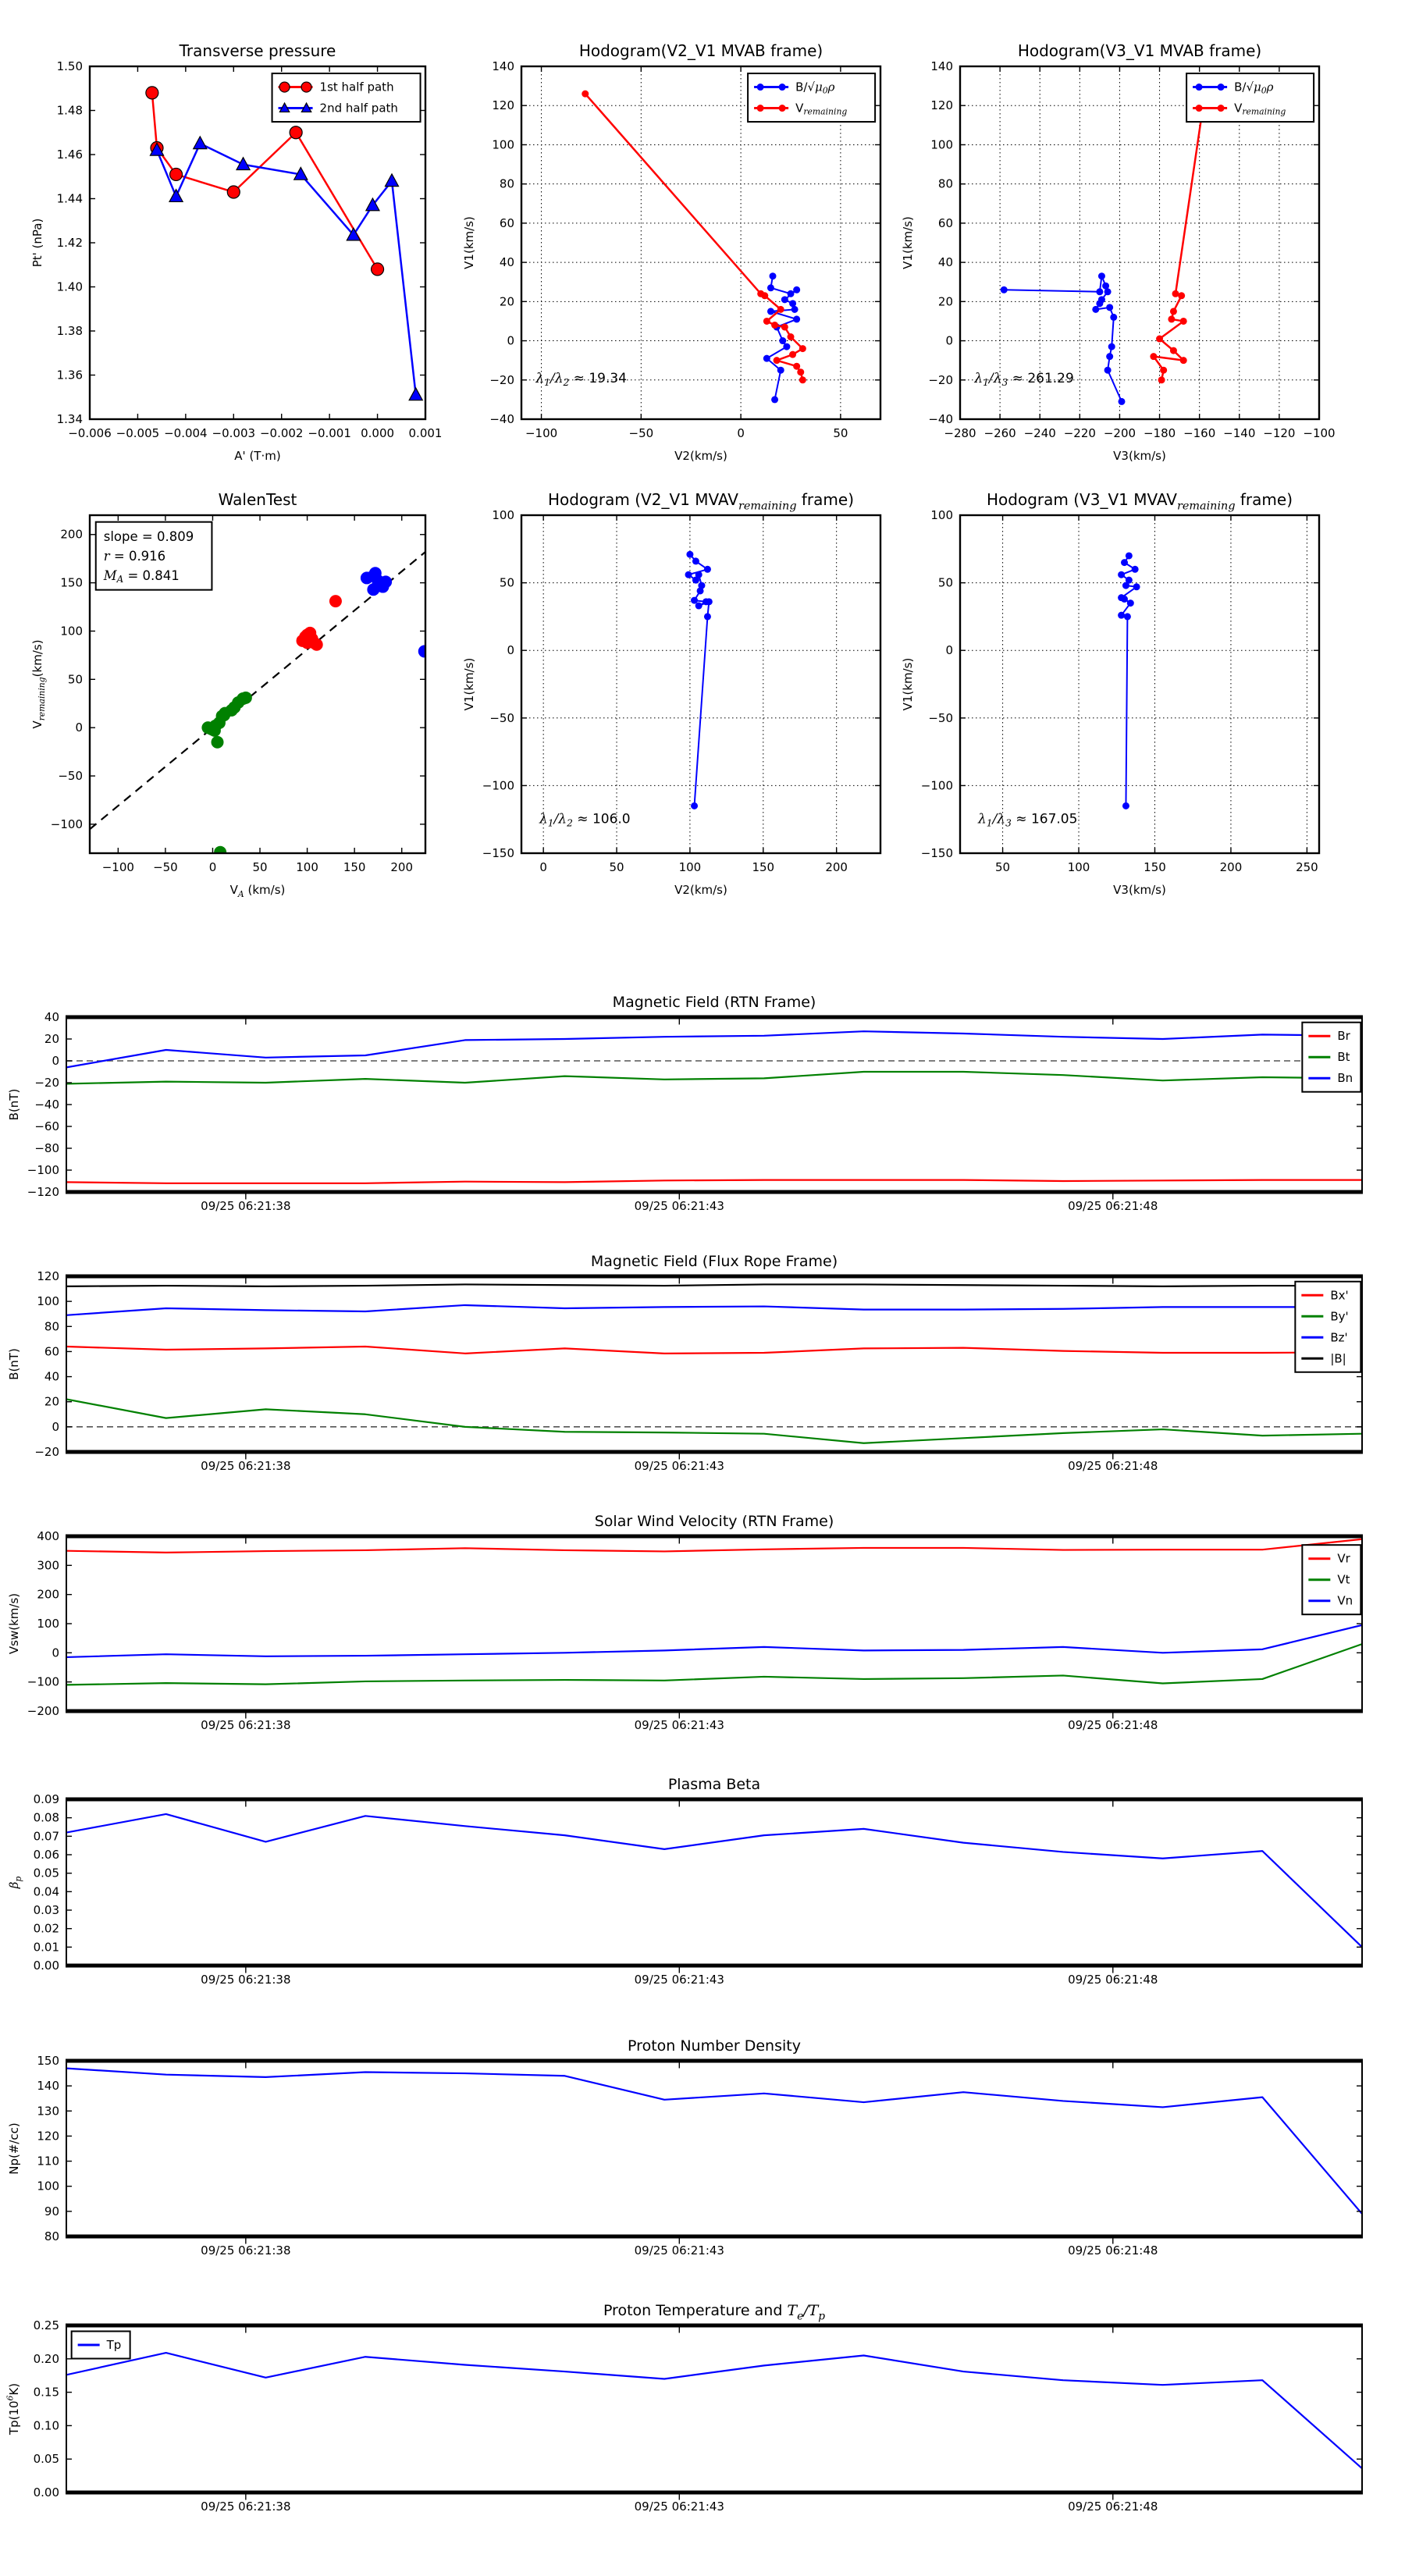 The height and width of the screenshot is (2576, 1405). What do you see at coordinates (1003, 867) in the screenshot?
I see `x-tick-label: 50` at bounding box center [1003, 867].